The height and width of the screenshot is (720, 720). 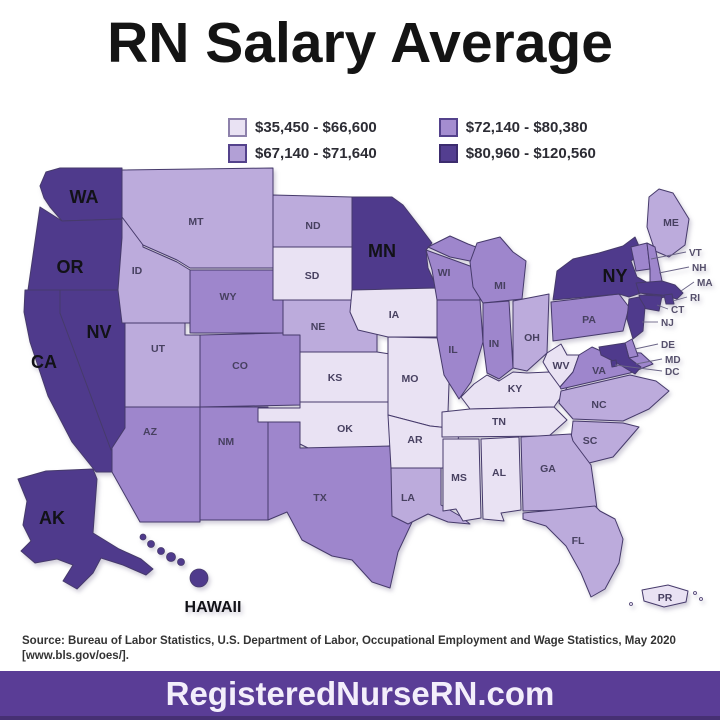 I want to click on callout-DC: DC, so click(x=646, y=371).